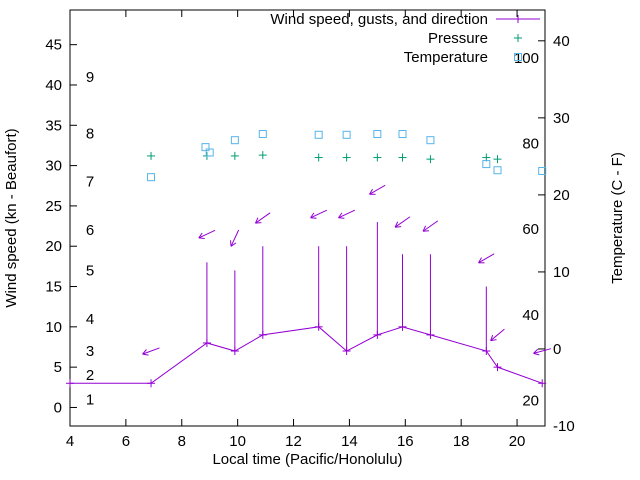 This screenshot has width=640, height=480. I want to click on wind-speed-line, so click(306, 355).